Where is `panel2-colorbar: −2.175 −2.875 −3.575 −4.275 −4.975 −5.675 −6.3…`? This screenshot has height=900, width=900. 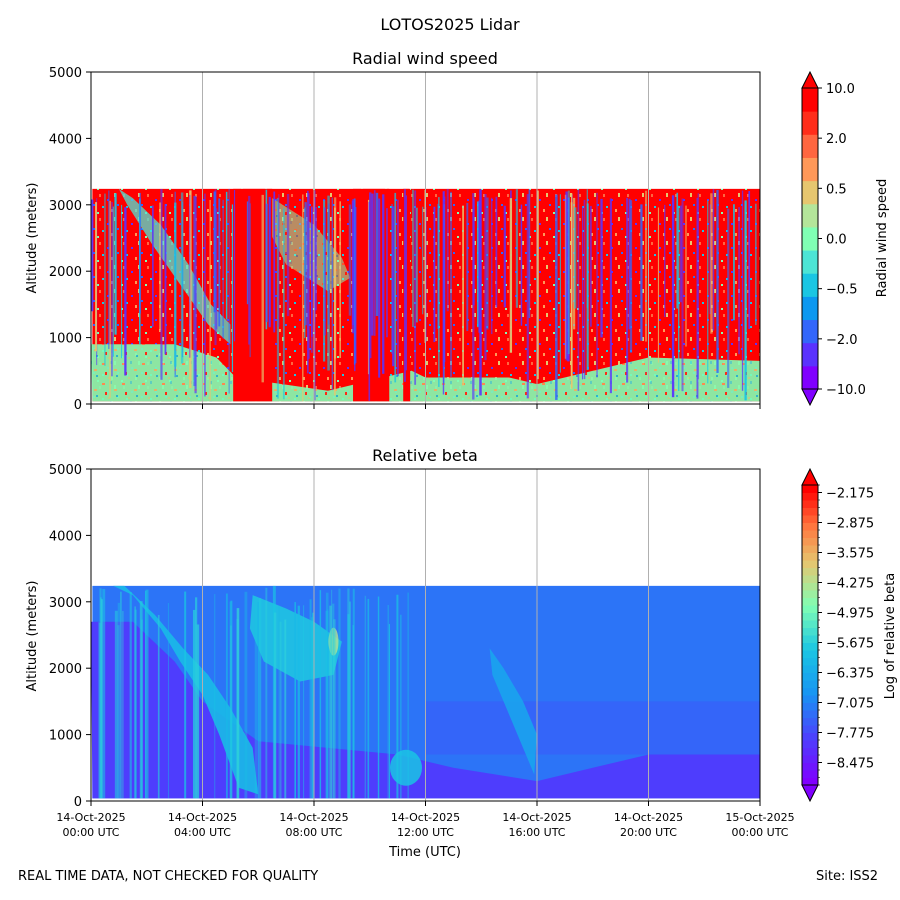
panel2-colorbar: −2.175 −2.875 −3.575 −4.275 −4.975 −5.675 −6.3… is located at coordinates (837, 635).